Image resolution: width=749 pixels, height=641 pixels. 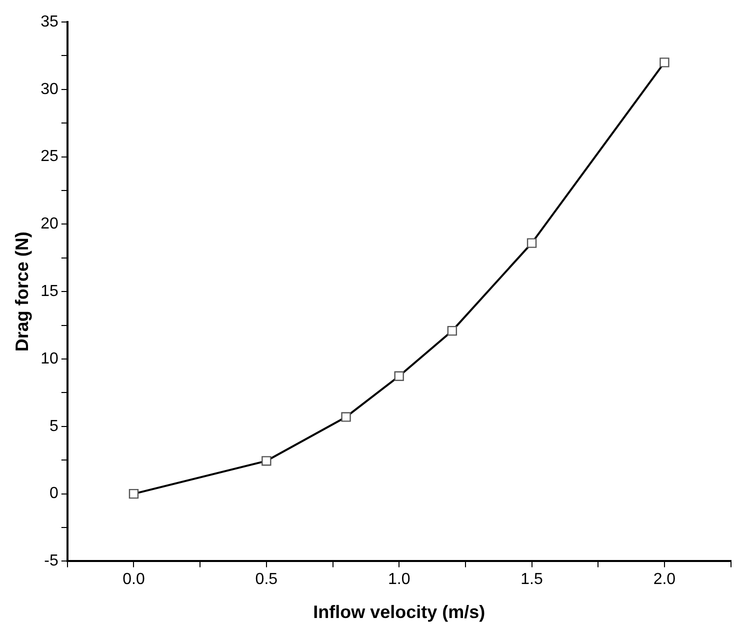 I want to click on y-axis-title: Drag force (N), so click(x=22, y=292).